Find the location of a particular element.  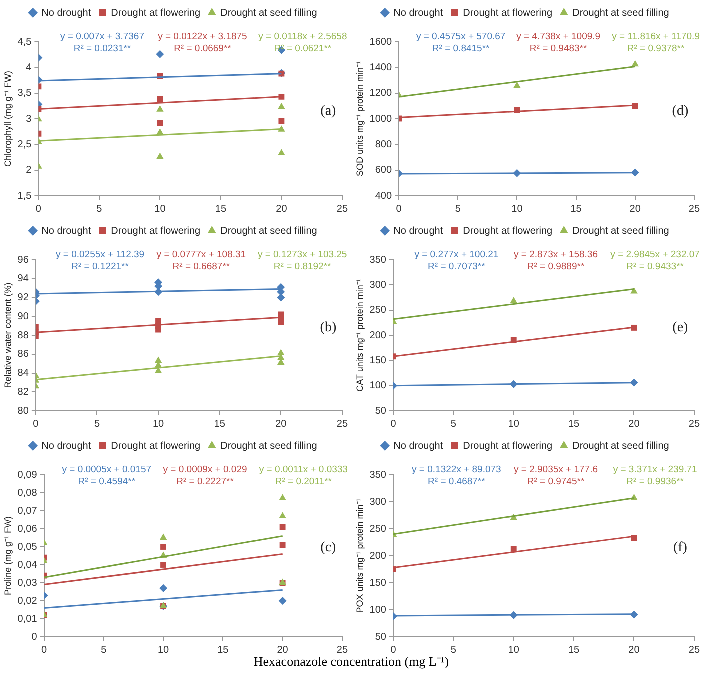

y-tick-label: 0,08 is located at coordinates (28, 493).